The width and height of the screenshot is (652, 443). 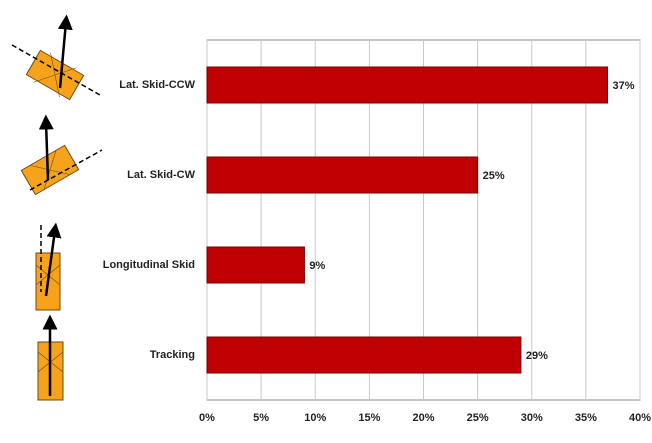 What do you see at coordinates (50, 357) in the screenshot?
I see `icon-tracking` at bounding box center [50, 357].